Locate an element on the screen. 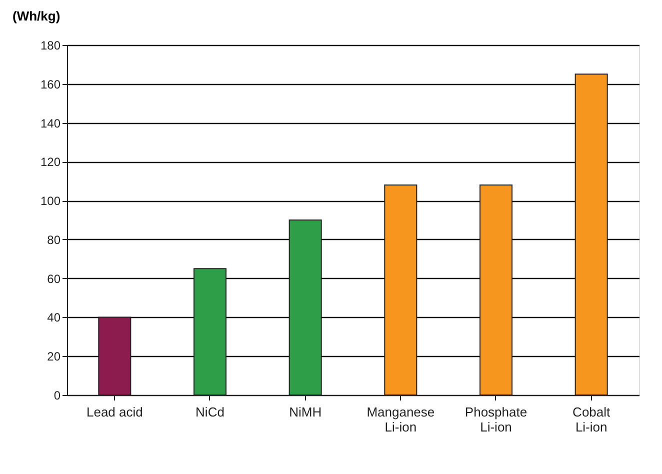 Image resolution: width=662 pixels, height=474 pixels. y-tick-label: 40 is located at coordinates (54, 317).